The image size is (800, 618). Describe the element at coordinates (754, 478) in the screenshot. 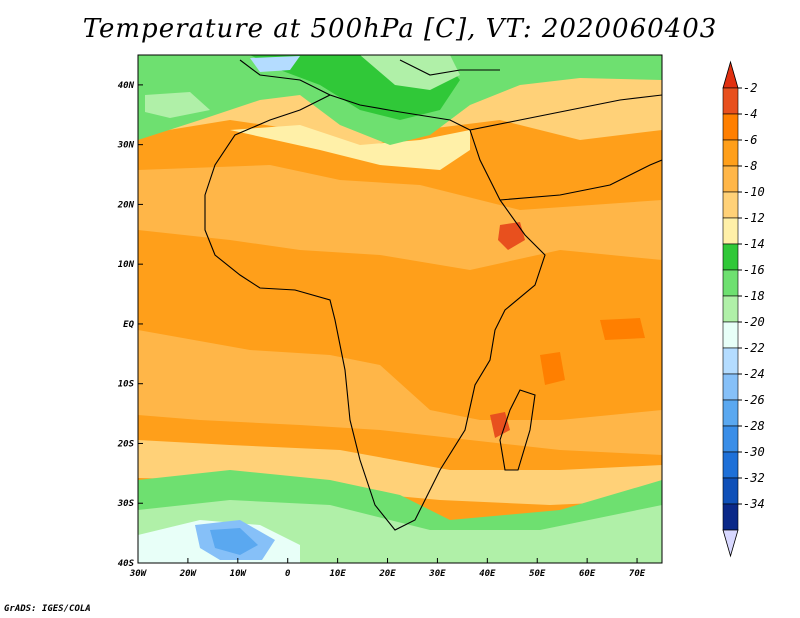

I see `colorbar-label: -32` at that location.